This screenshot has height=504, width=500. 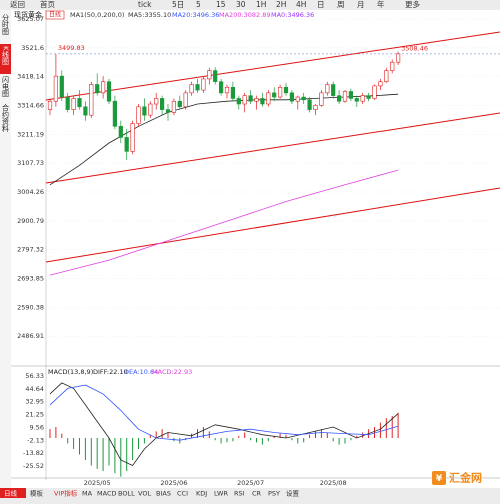 What do you see at coordinates (30, 336) in the screenshot?
I see `y-tick-label: 2486.91` at bounding box center [30, 336].